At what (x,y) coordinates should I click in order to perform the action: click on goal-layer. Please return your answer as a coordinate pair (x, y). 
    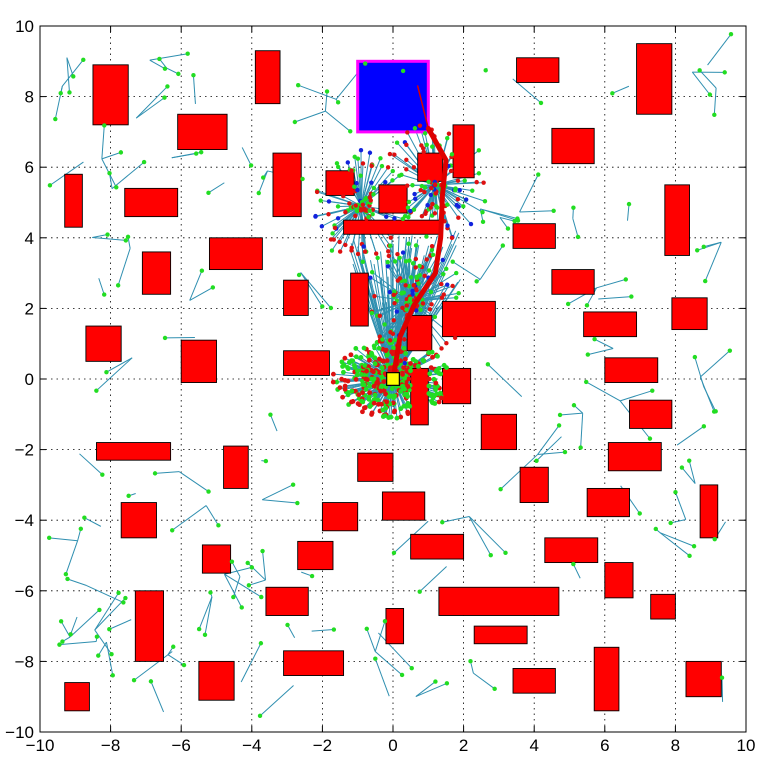
    Looking at the image, I should click on (393, 96).